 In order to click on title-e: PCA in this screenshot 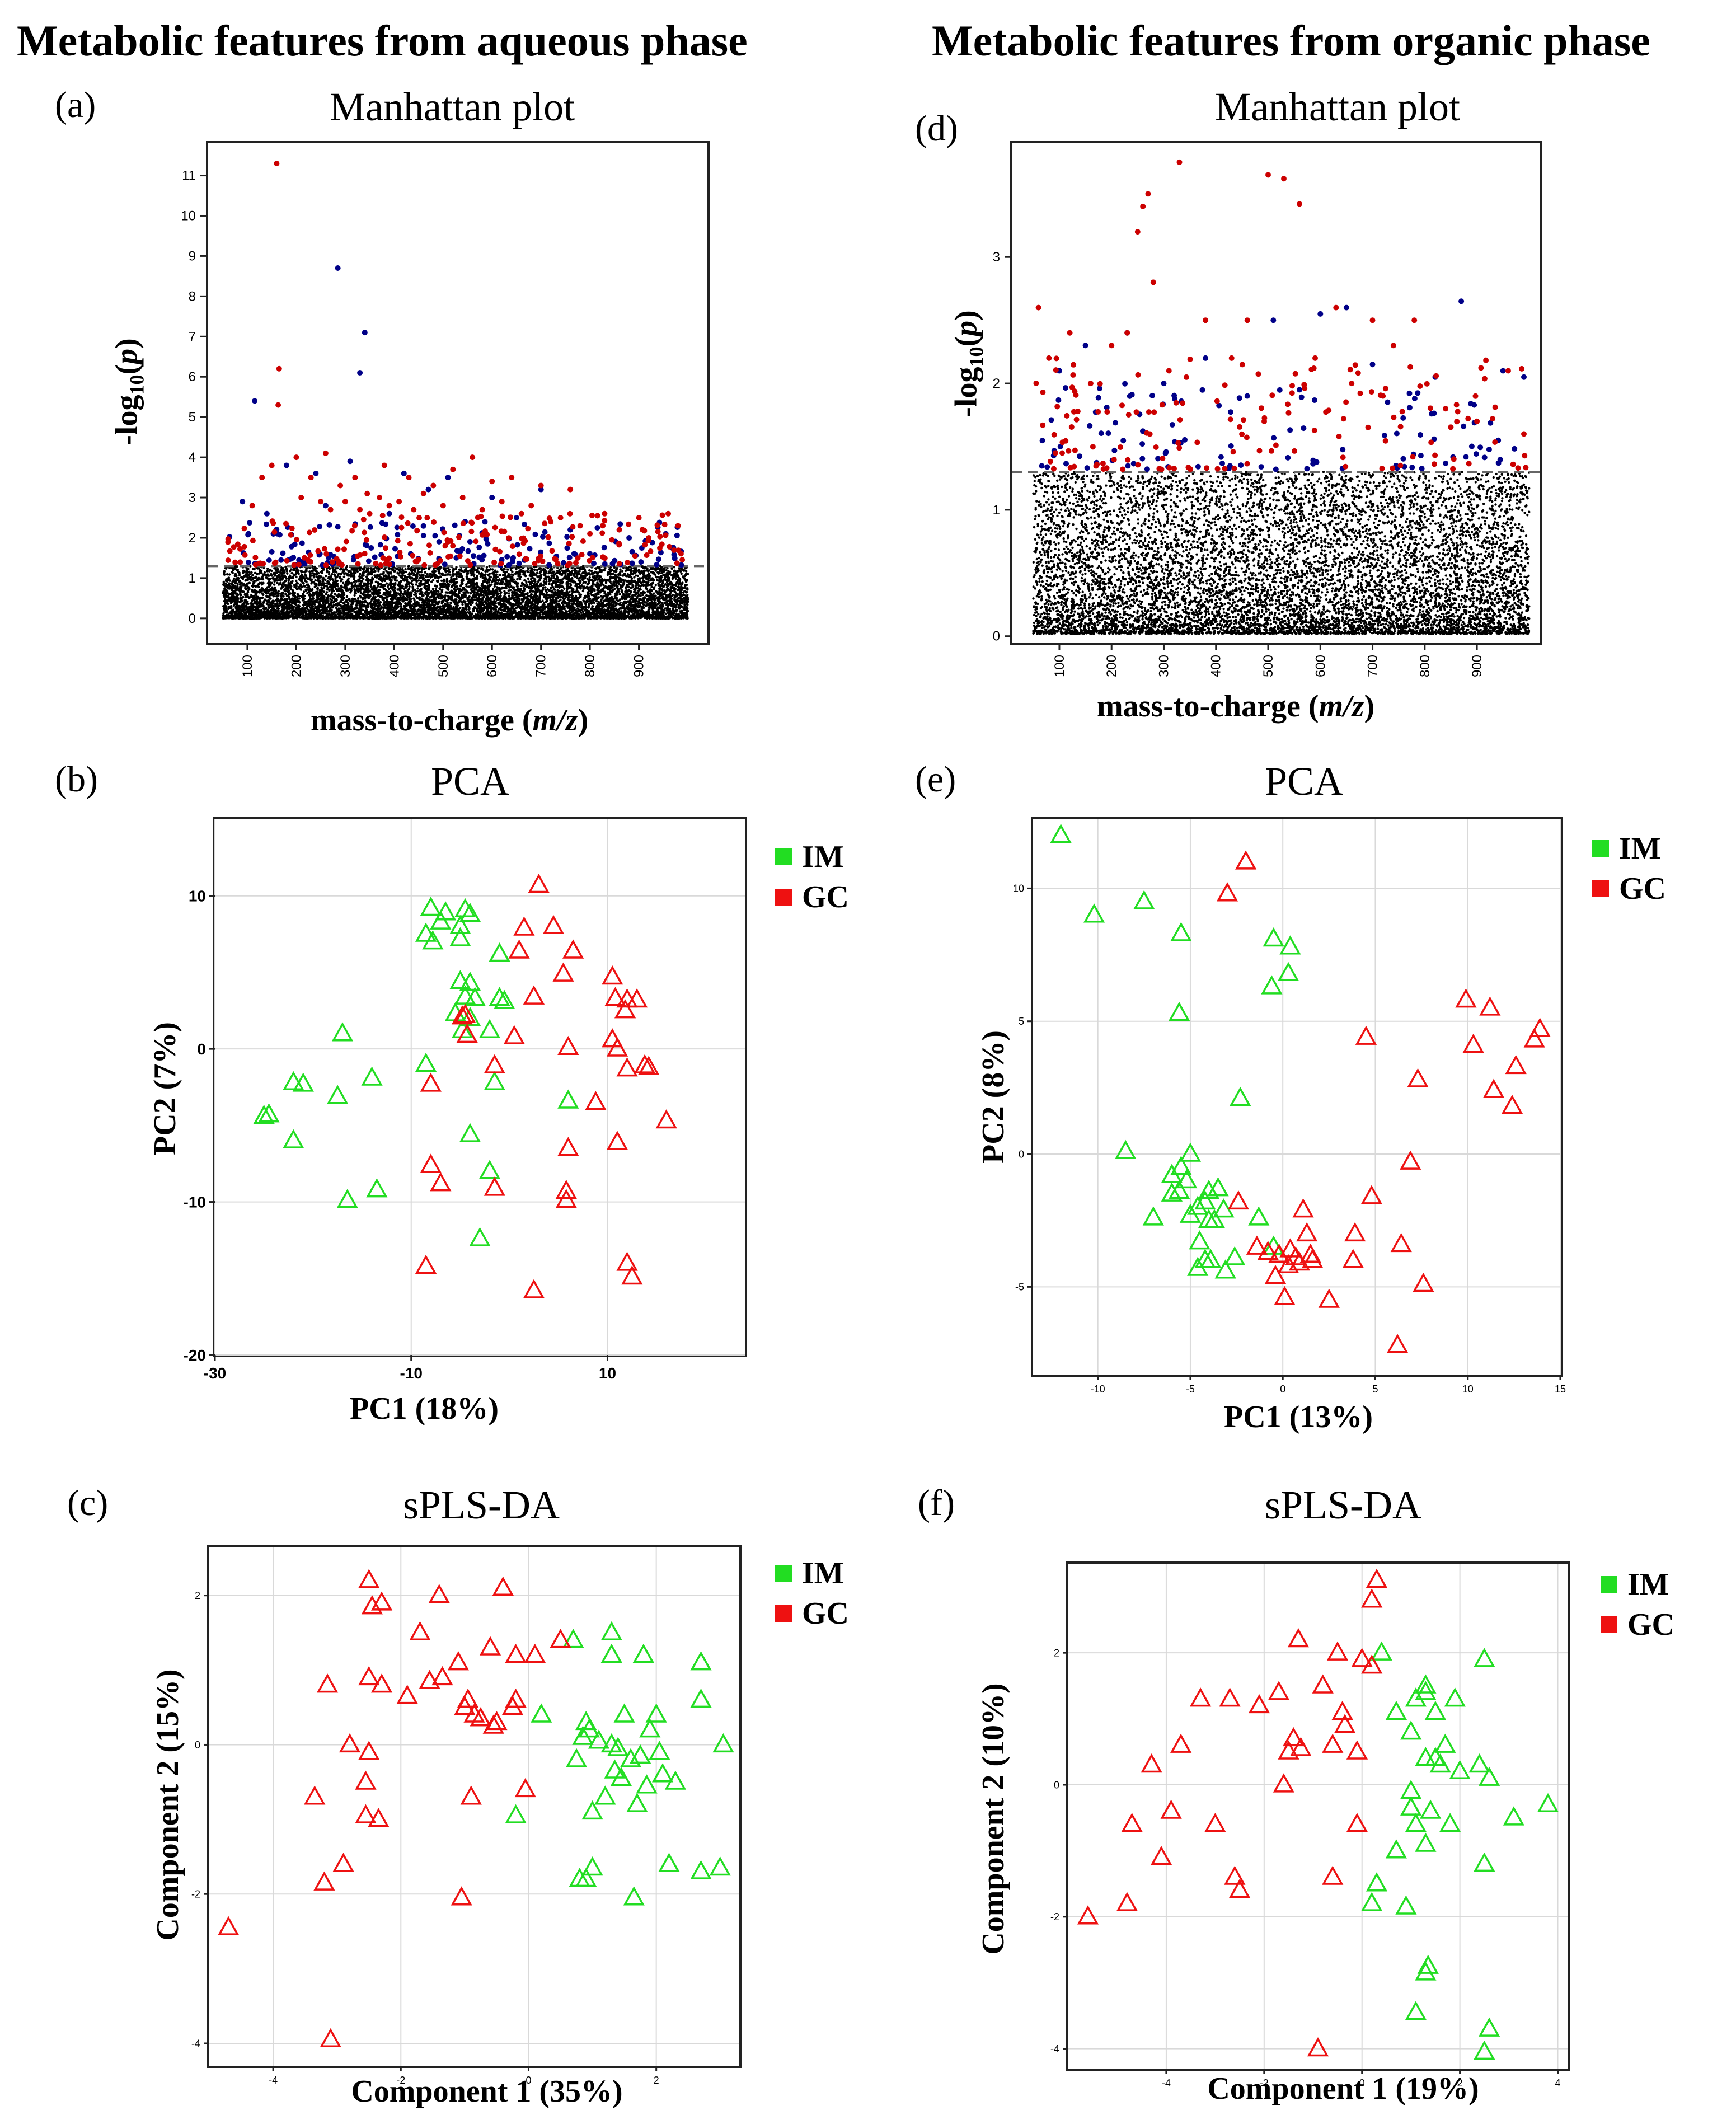, I will do `click(1304, 781)`.